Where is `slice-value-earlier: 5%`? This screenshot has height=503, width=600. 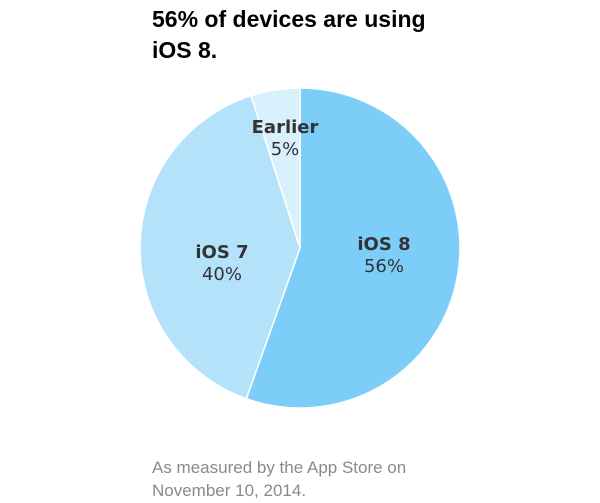
slice-value-earlier: 5% is located at coordinates (285, 149).